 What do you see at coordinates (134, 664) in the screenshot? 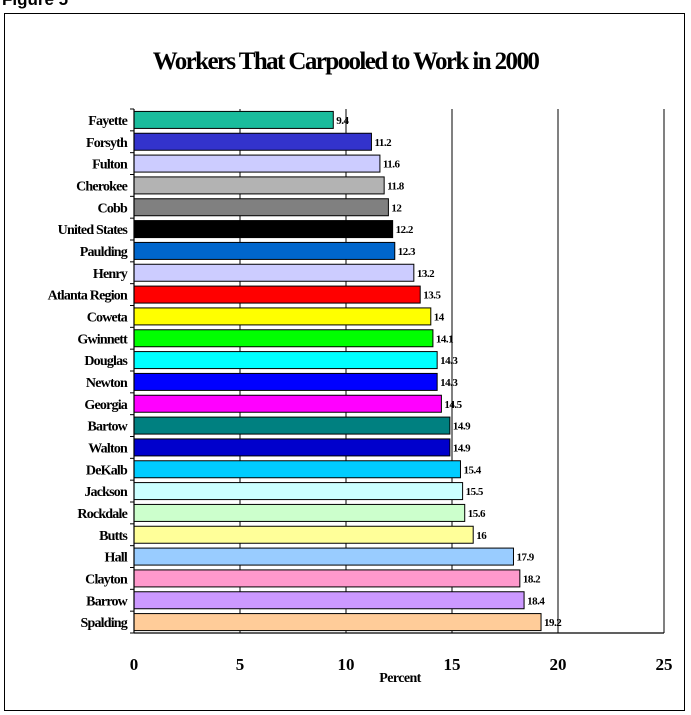
I see `x-tick-label-0: 0` at bounding box center [134, 664].